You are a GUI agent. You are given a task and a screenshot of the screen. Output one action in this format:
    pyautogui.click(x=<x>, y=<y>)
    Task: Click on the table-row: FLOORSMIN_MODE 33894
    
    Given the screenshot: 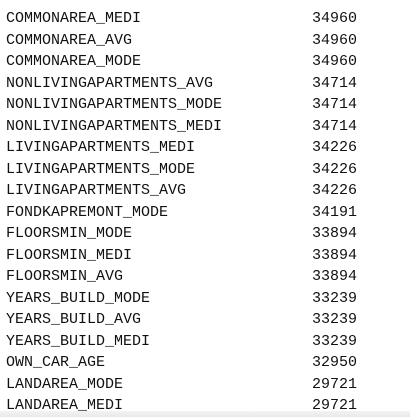 What is the action you would take?
    pyautogui.click(x=206, y=234)
    